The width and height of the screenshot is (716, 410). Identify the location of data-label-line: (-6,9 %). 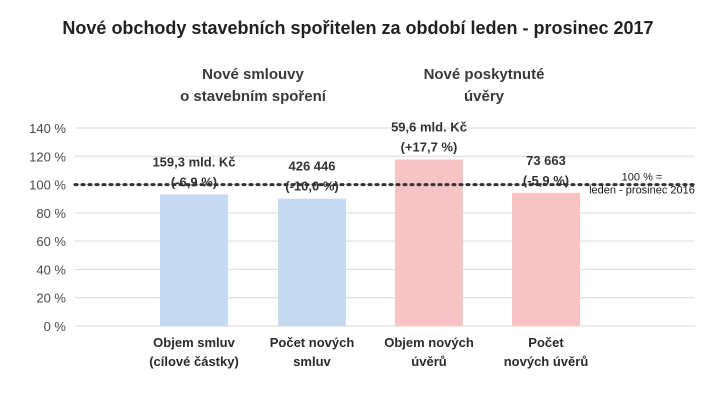
(194, 181).